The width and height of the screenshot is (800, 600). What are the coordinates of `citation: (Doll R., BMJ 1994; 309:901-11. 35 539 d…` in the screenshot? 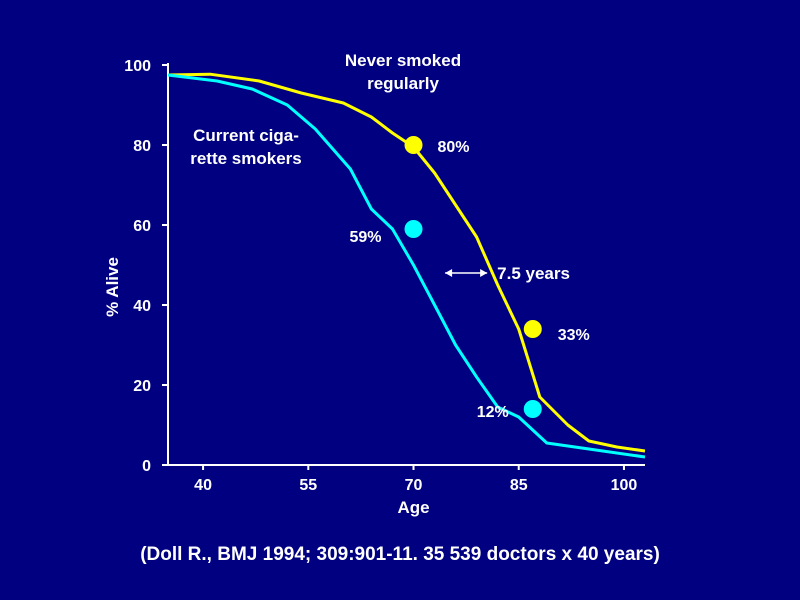 It's located at (400, 554).